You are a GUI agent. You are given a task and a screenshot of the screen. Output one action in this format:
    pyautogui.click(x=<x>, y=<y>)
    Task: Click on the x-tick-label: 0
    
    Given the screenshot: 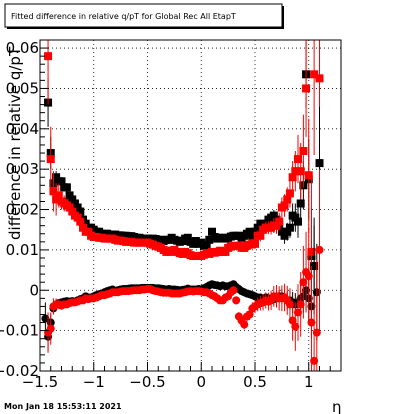 What is the action you would take?
    pyautogui.click(x=201, y=382)
    